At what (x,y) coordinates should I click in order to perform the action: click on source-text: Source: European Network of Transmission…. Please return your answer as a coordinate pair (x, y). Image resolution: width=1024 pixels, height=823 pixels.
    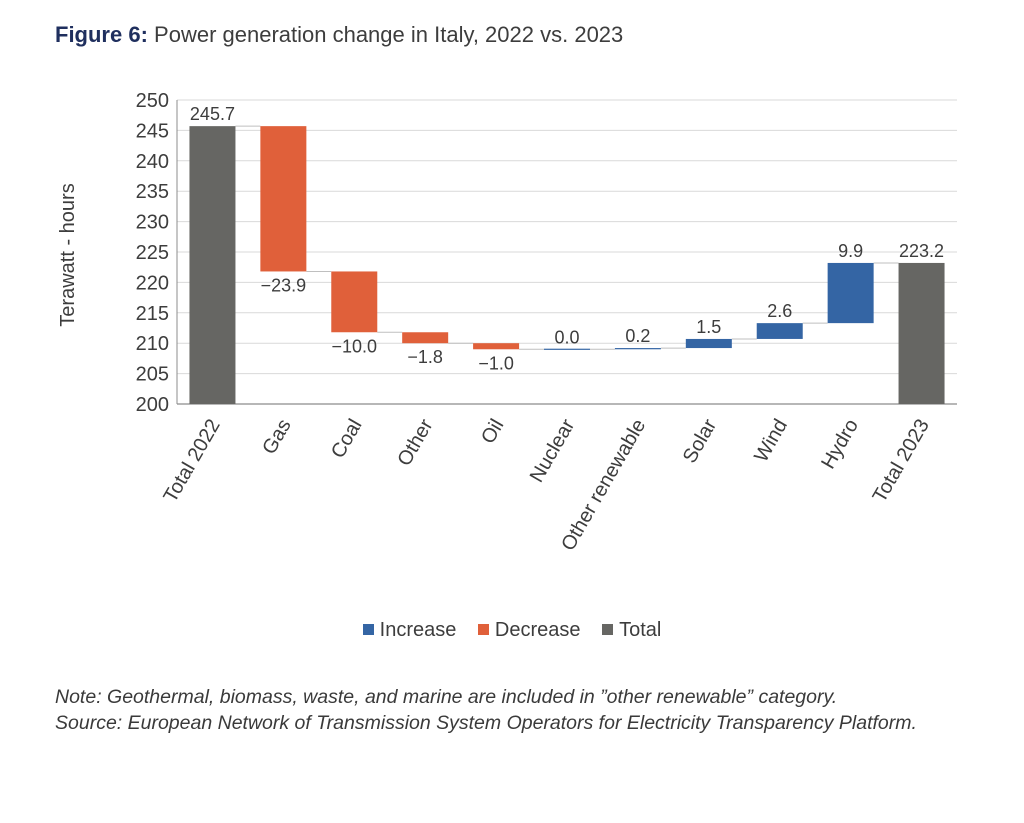
    Looking at the image, I should click on (486, 723).